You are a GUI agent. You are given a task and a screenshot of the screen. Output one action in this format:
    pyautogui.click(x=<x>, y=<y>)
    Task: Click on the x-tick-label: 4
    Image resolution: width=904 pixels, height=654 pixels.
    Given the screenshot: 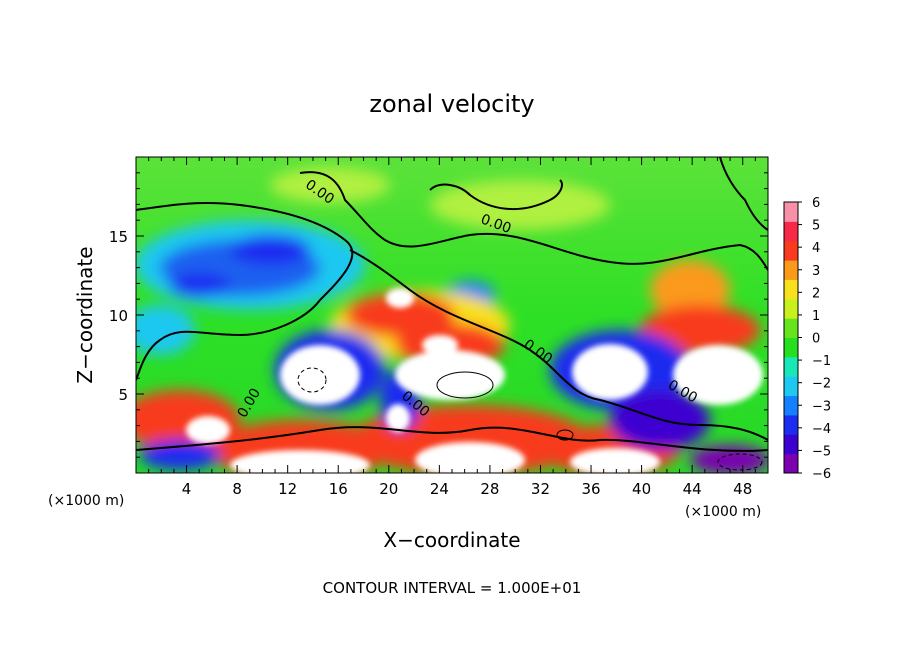 What is the action you would take?
    pyautogui.click(x=187, y=489)
    